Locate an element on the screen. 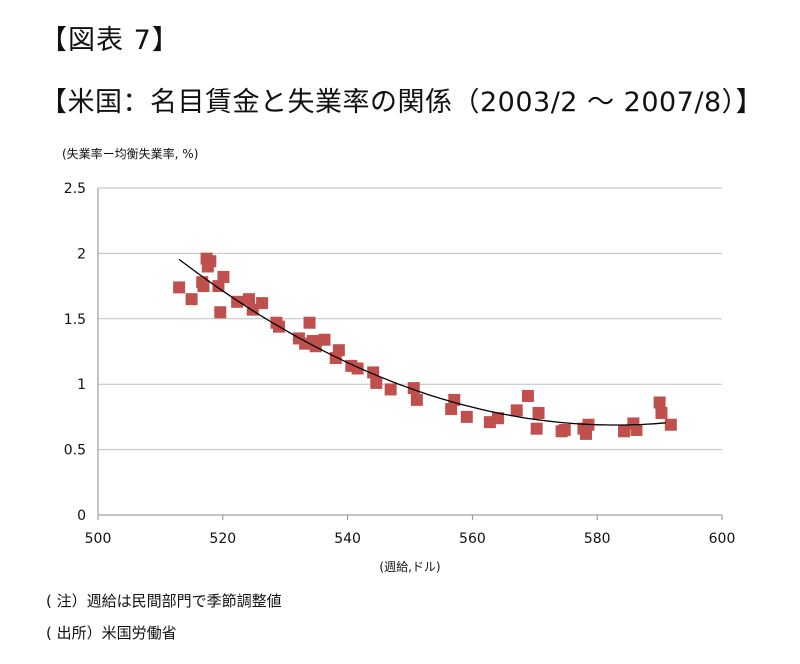  y-tick-label: 2 is located at coordinates (81, 254).